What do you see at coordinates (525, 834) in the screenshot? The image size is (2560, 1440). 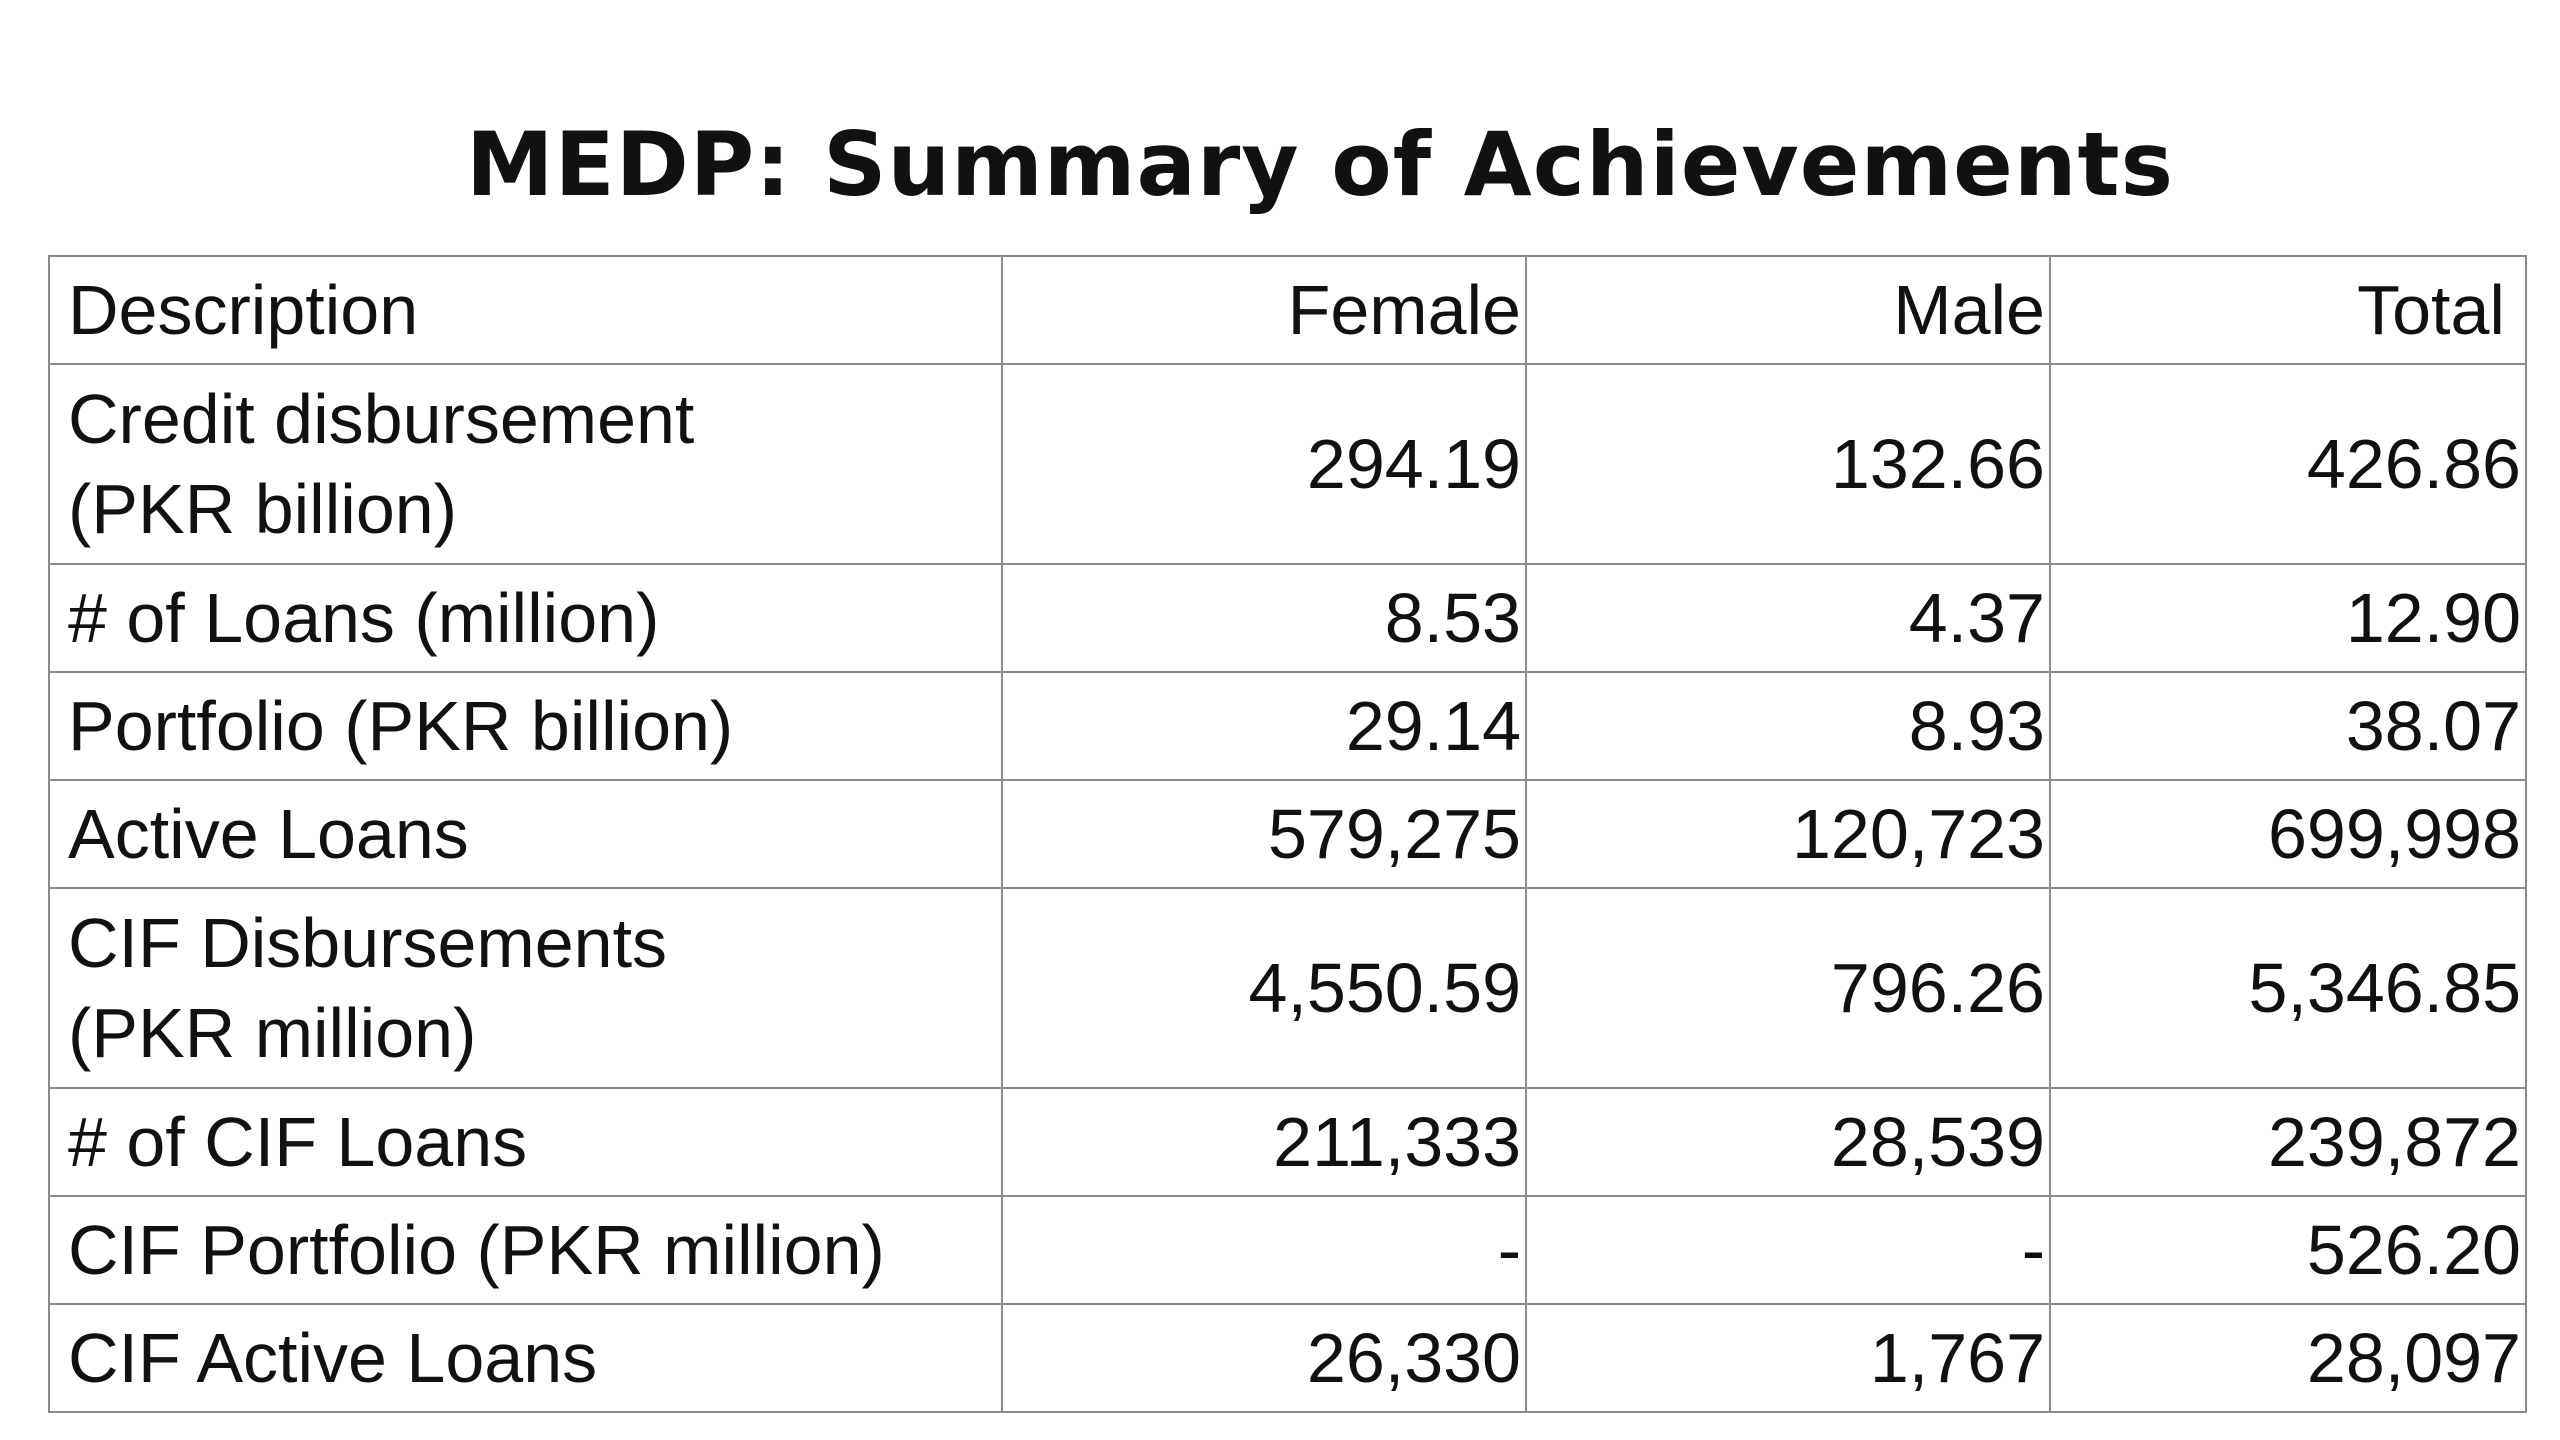 I see `row-description: Active Loans` at bounding box center [525, 834].